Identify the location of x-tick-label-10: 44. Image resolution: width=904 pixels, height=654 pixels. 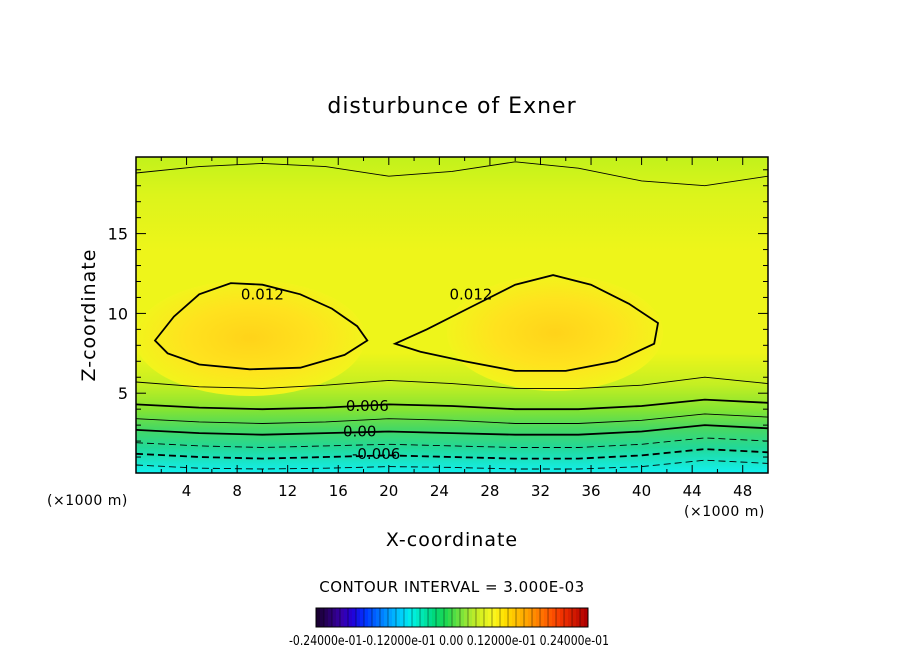
(692, 491).